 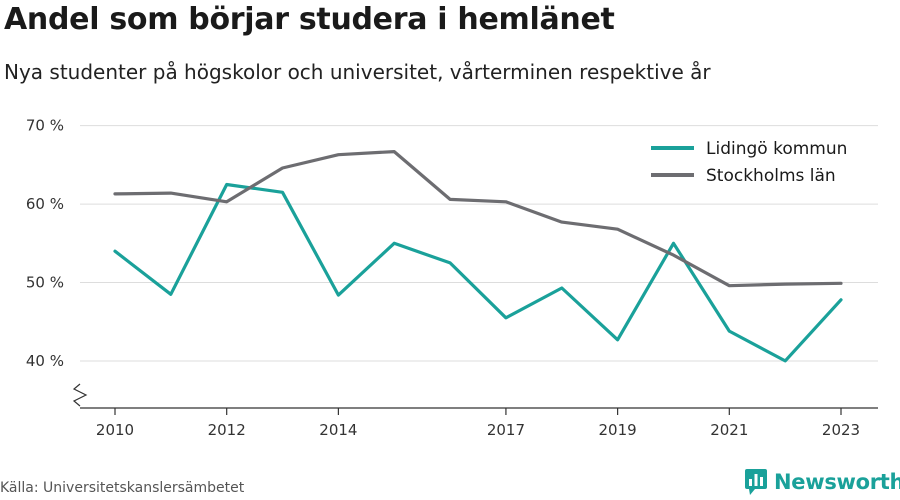 I want to click on legend-background, so click(x=754, y=162).